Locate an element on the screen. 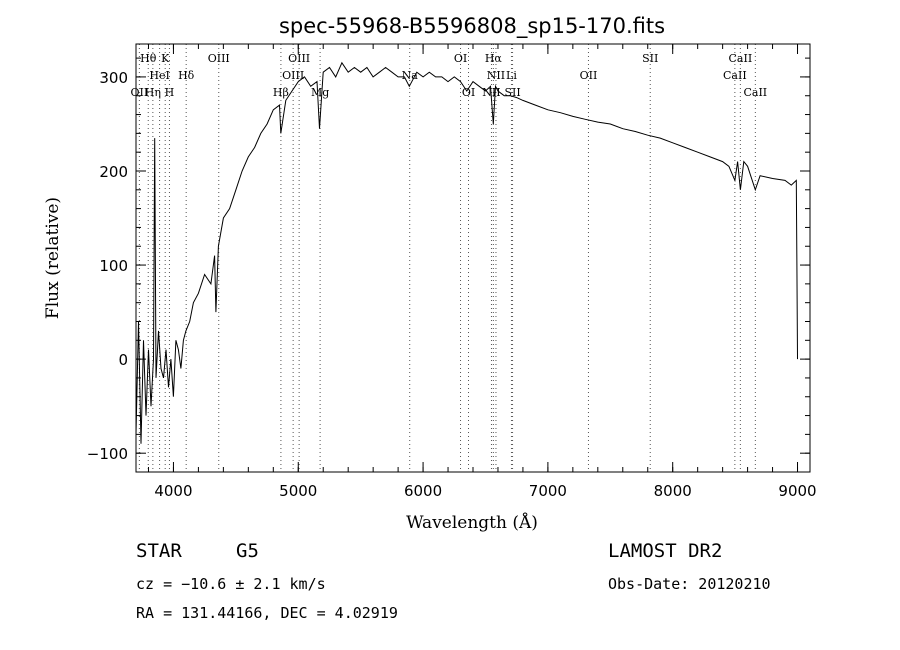  ra-dec: RA = 131.44166, DEC = 4.02919 is located at coordinates (267, 613).